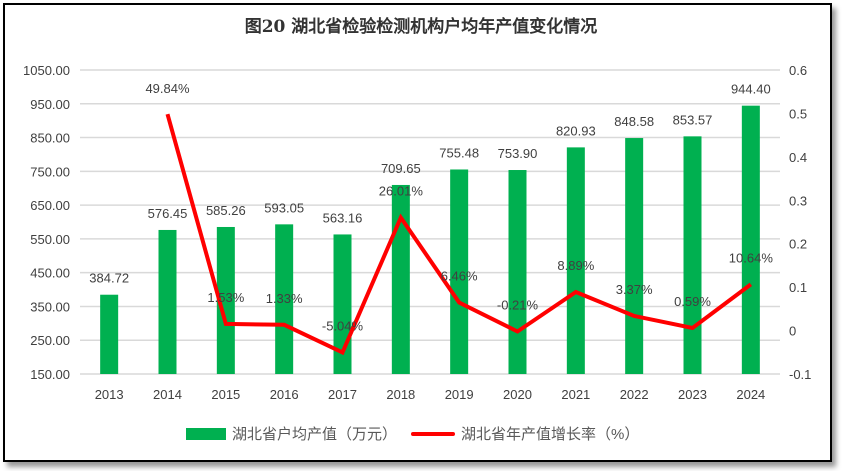  I want to click on left-tick-label: 150.00, so click(50, 374).